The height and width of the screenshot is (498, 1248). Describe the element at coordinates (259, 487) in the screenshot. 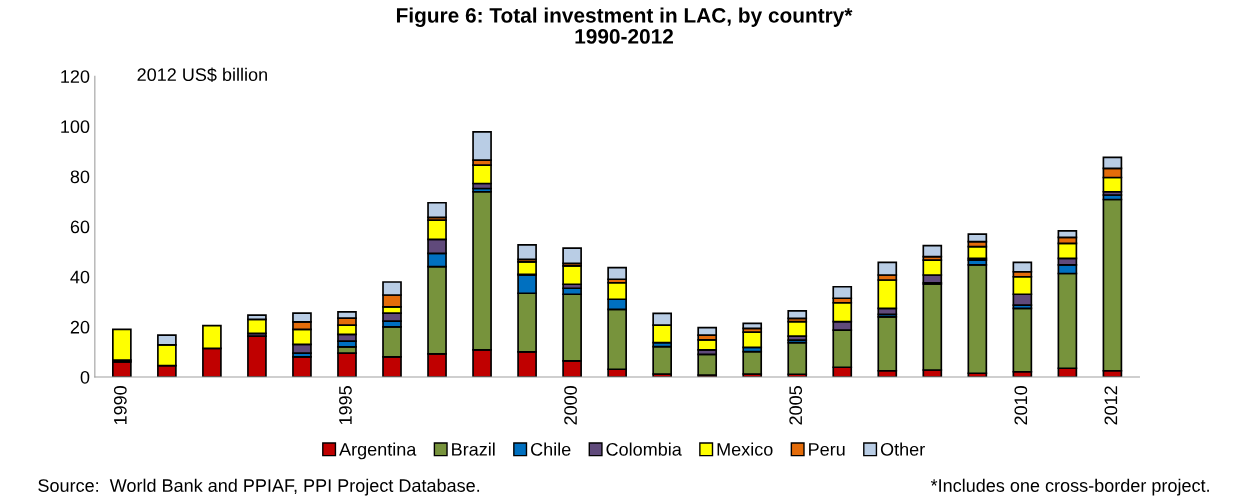

I see `source-note: Source: World Bank and PPIAF, PPI Project Database.` at that location.